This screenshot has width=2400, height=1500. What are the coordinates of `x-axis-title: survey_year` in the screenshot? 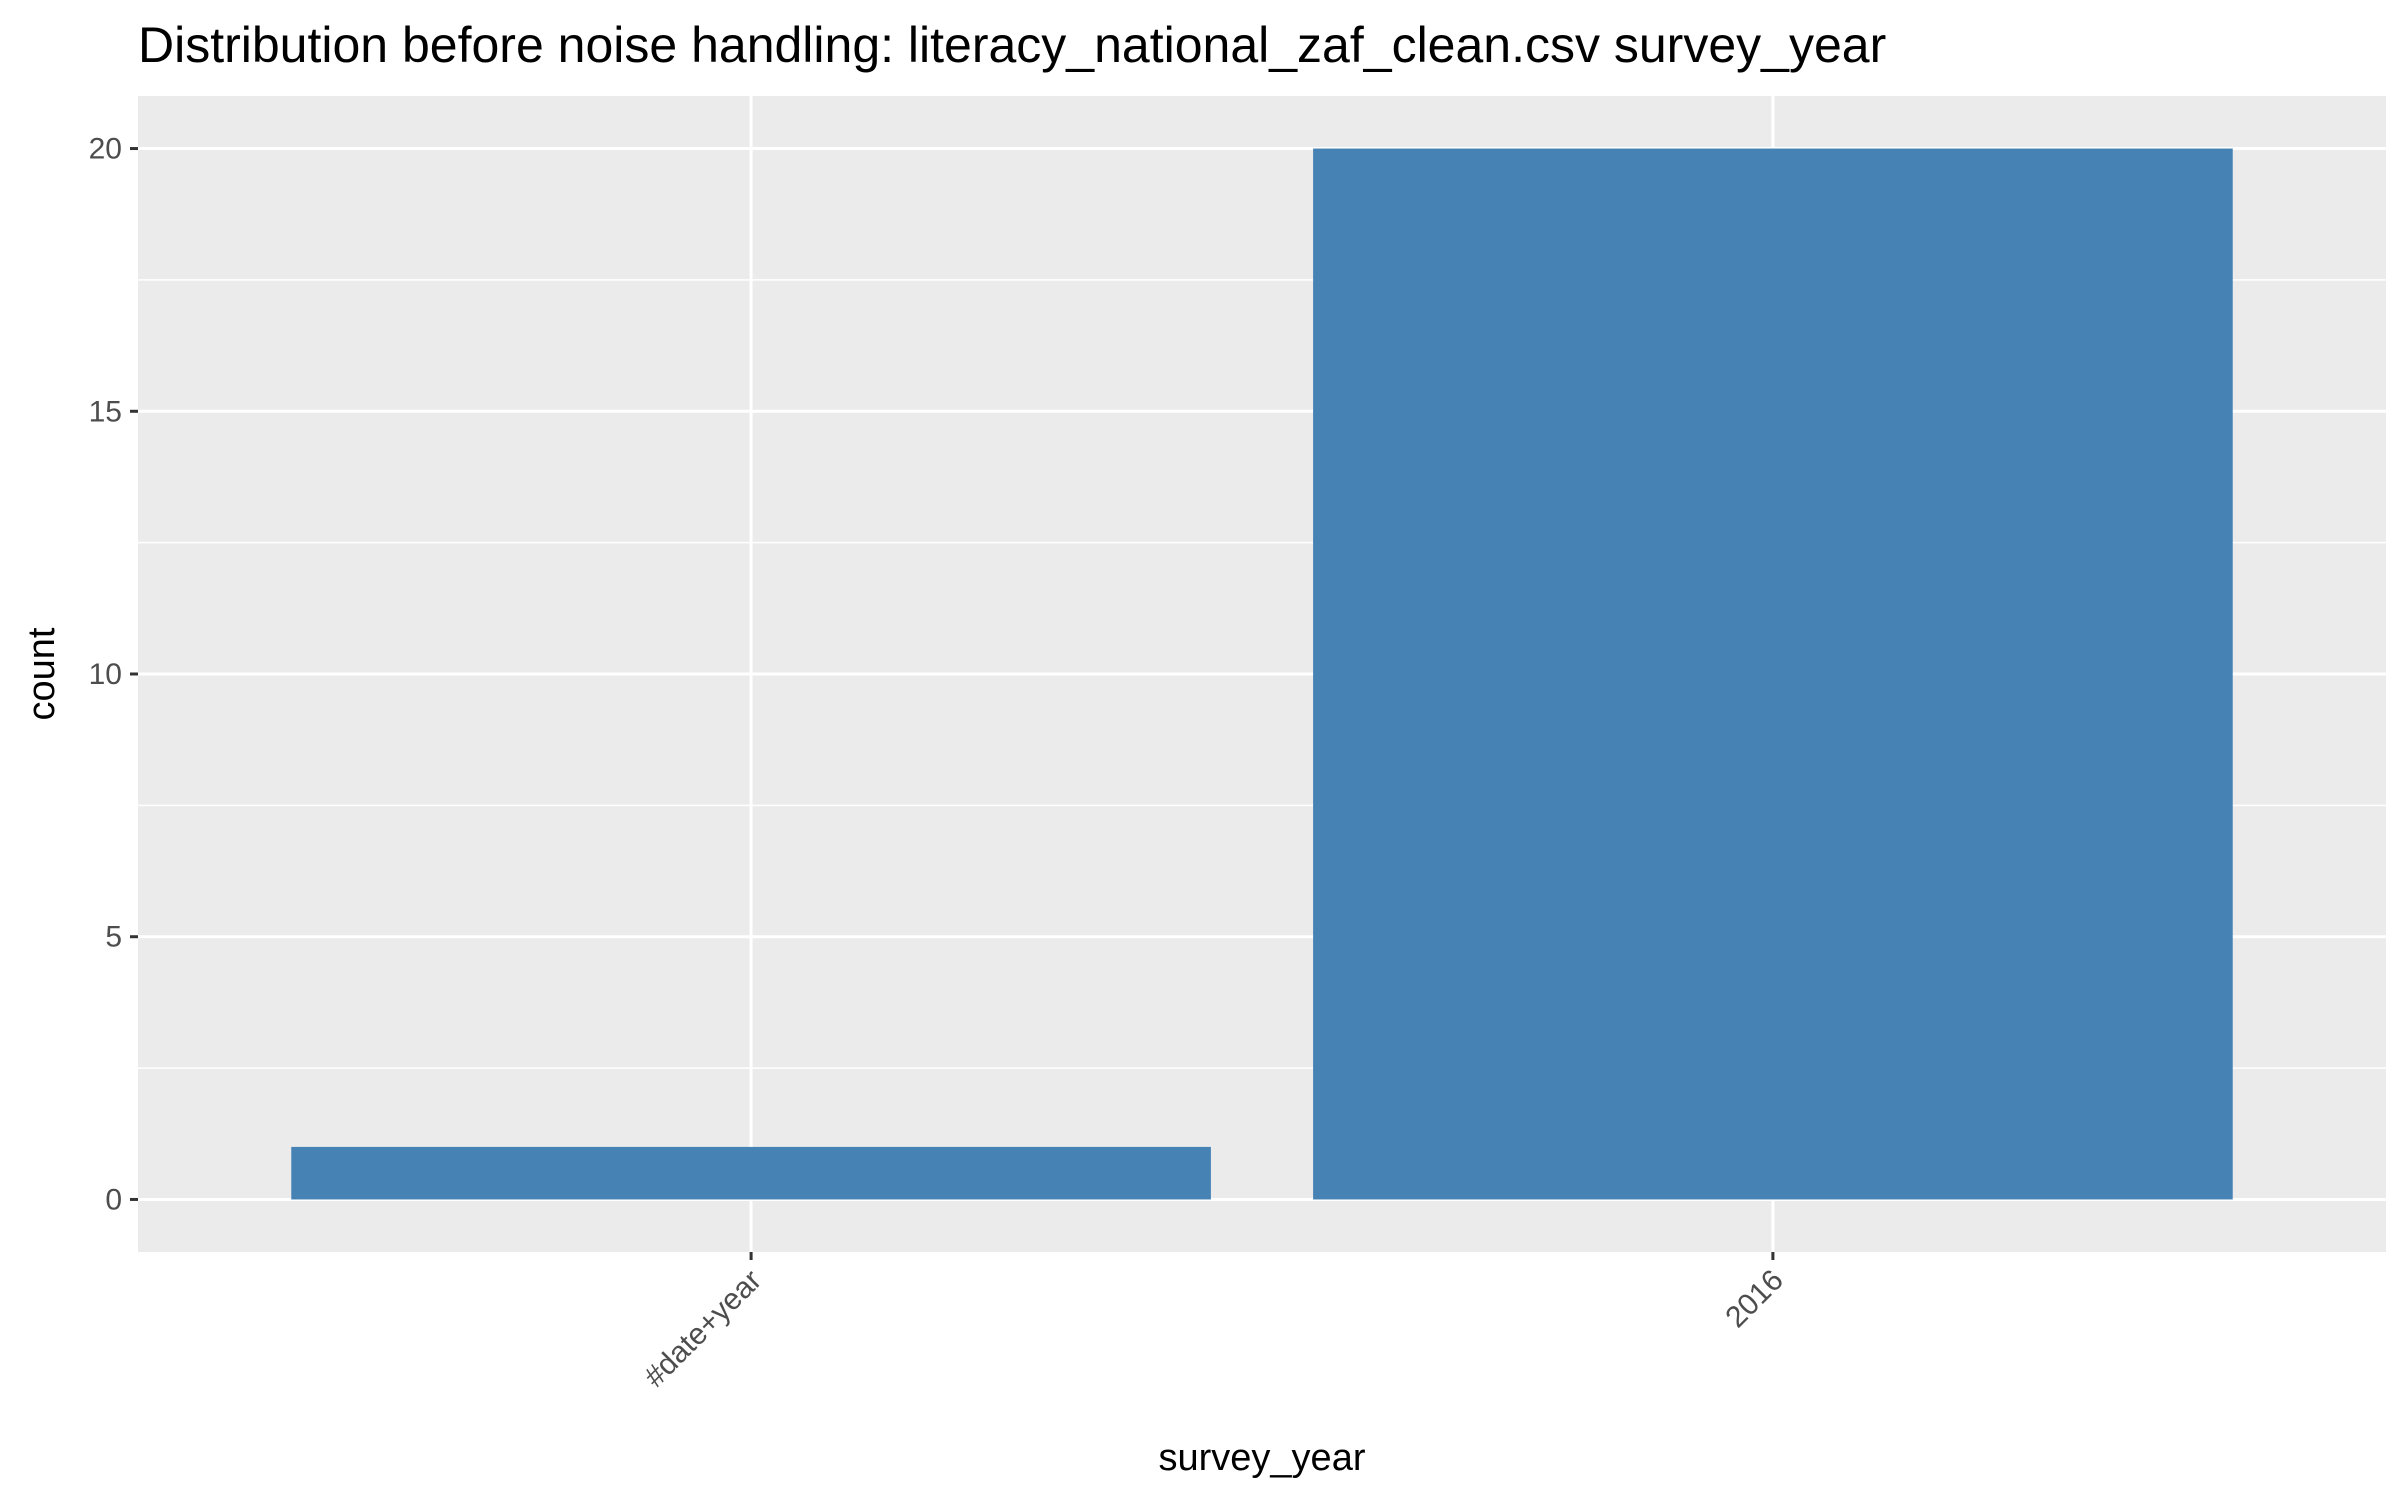 It's located at (1262, 1458).